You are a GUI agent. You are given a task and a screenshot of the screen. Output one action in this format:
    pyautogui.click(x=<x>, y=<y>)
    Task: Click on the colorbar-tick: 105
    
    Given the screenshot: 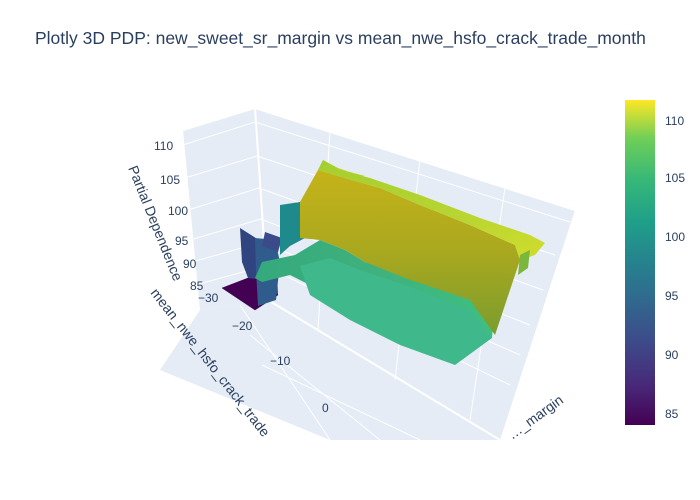 What is the action you would take?
    pyautogui.click(x=675, y=178)
    